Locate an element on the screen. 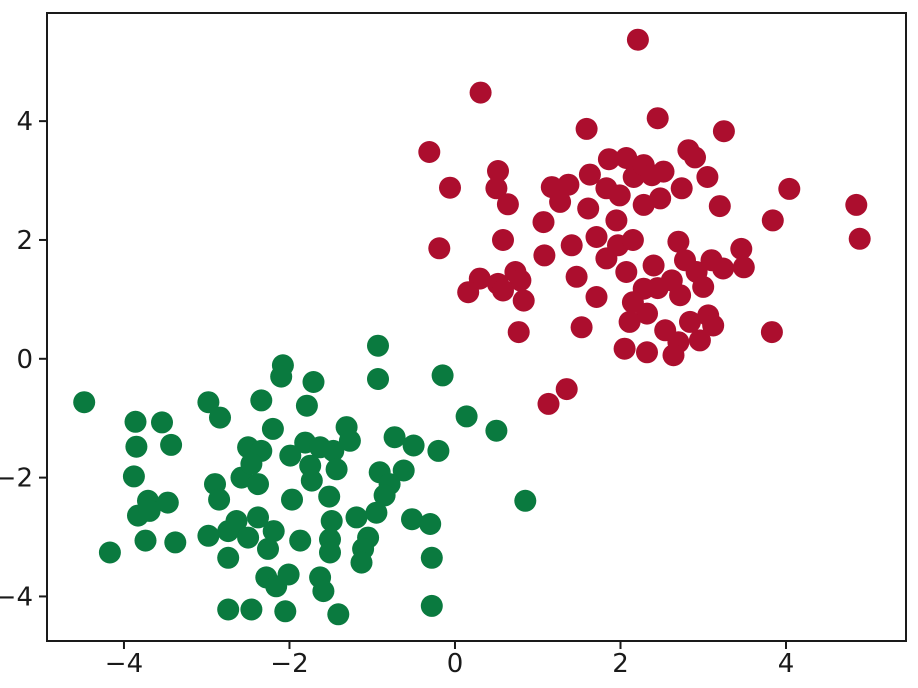  x-tick-label: −4 is located at coordinates (124, 664).